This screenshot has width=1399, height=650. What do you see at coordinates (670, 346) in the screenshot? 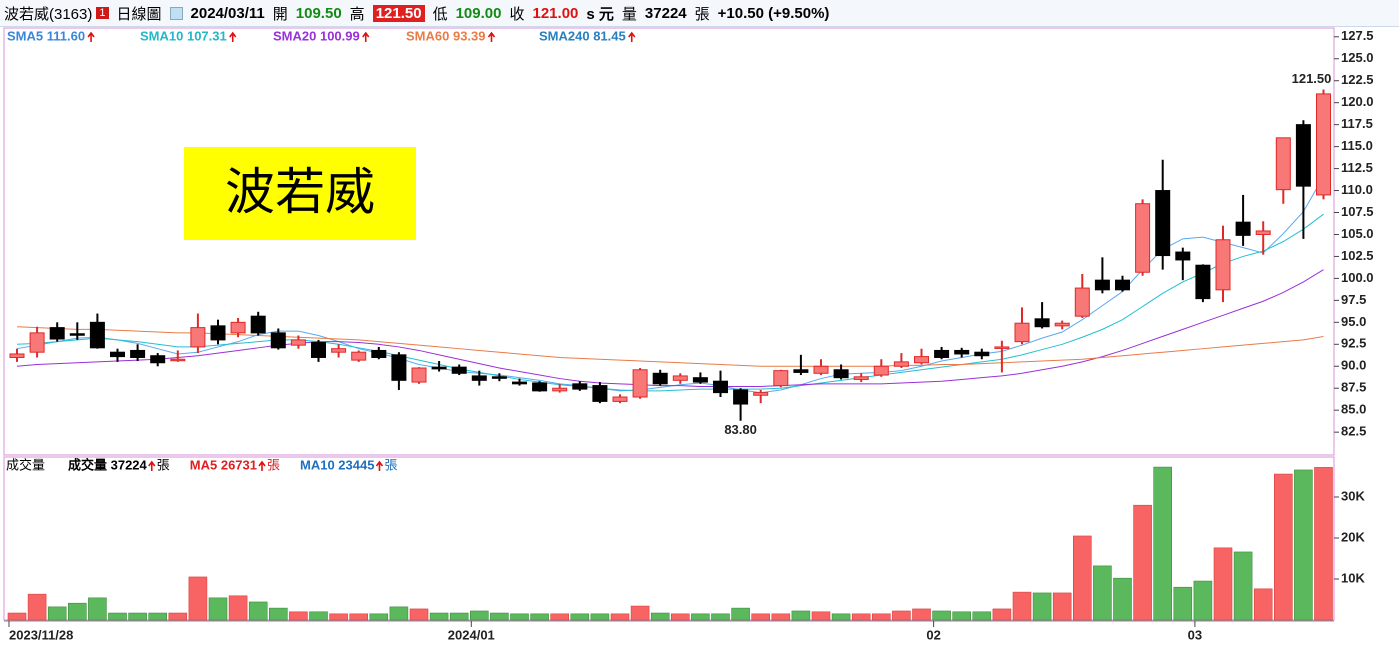
I see `sma-line` at bounding box center [670, 346].